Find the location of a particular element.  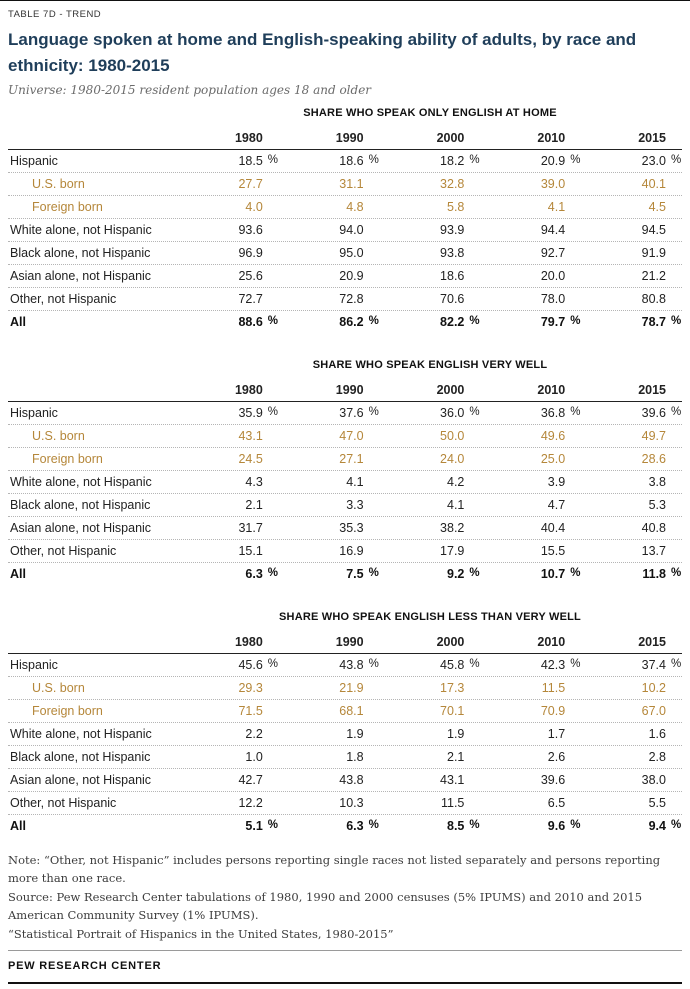

cell-number: 70.6 is located at coordinates (452, 299).